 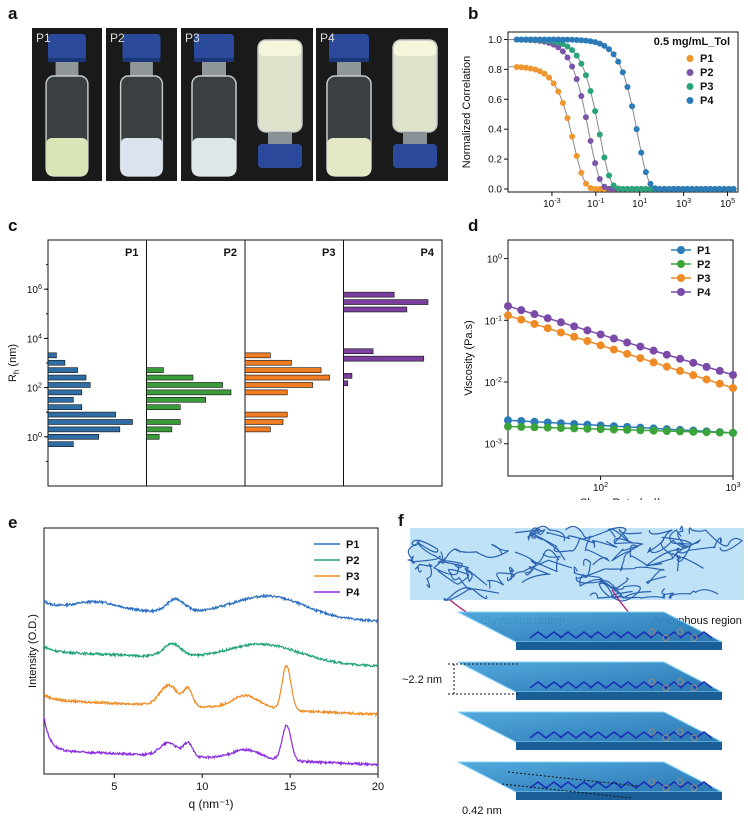 What do you see at coordinates (620, 340) in the screenshot?
I see `series-line-p4` at bounding box center [620, 340].